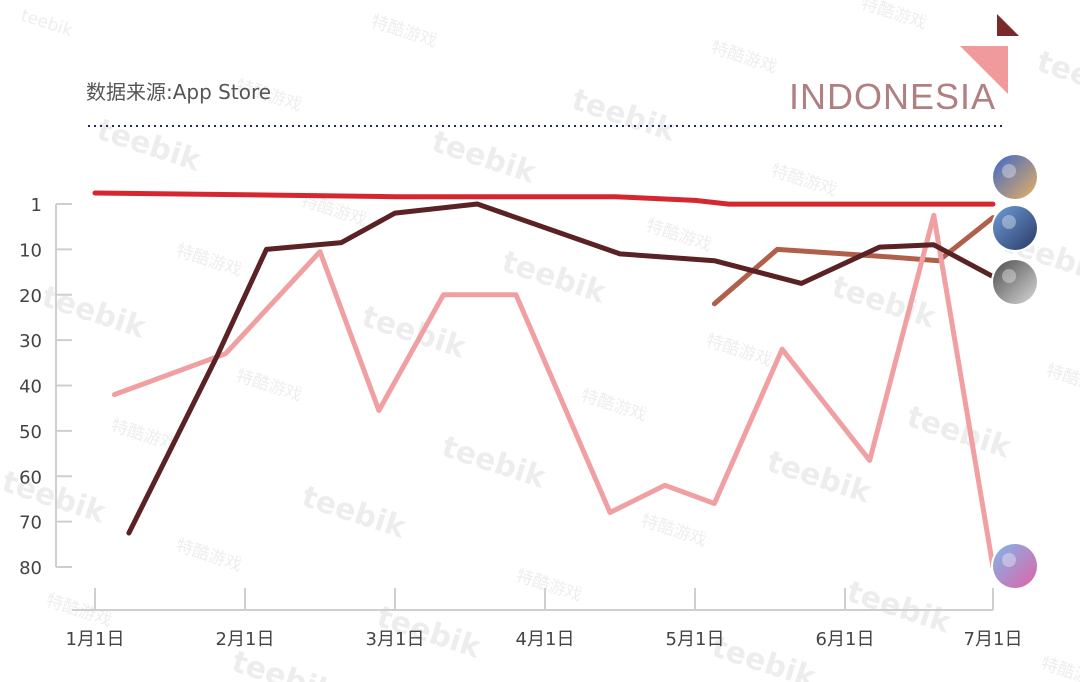  What do you see at coordinates (30, 432) in the screenshot?
I see `y-tick-label: 50` at bounding box center [30, 432].